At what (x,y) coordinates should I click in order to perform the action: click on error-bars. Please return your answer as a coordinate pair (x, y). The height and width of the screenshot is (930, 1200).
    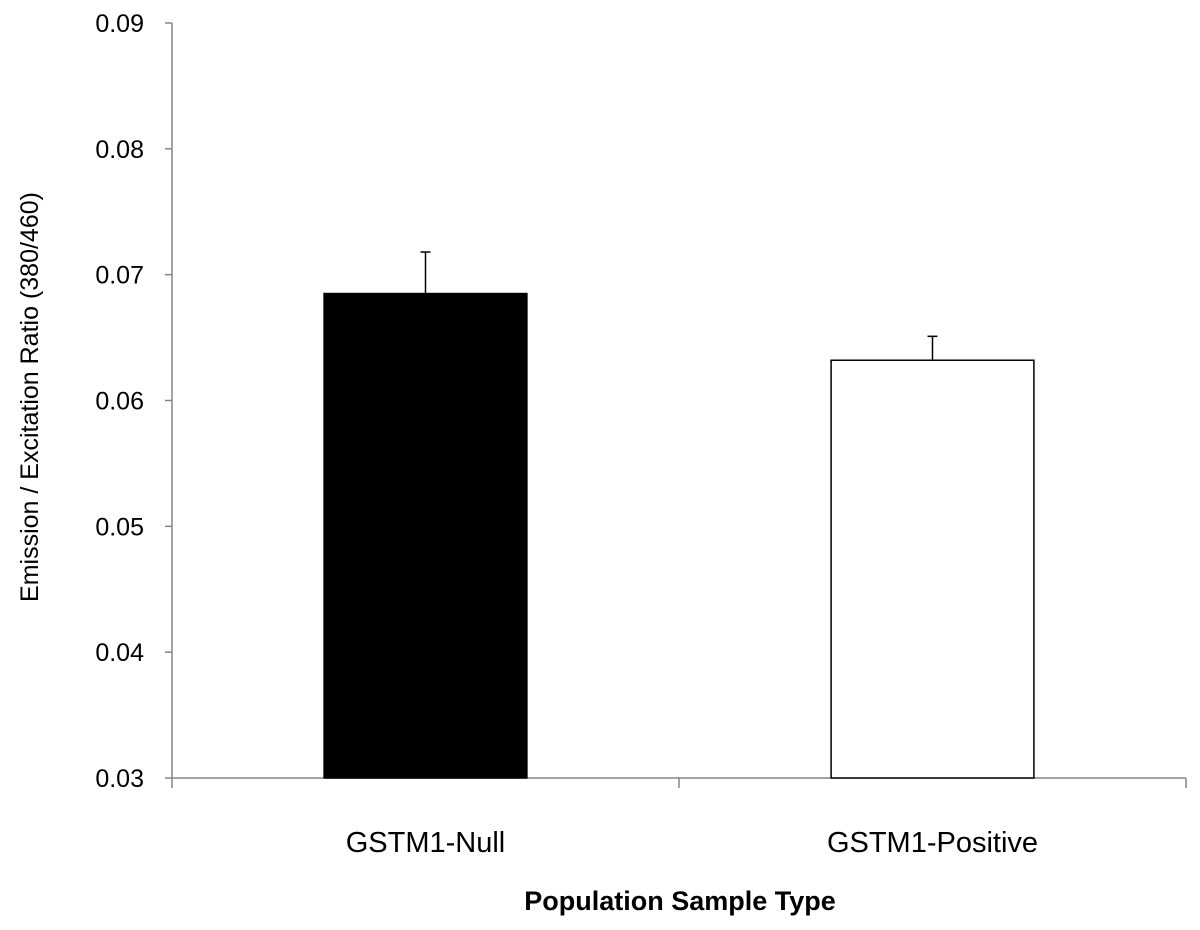
    Looking at the image, I should click on (679, 306).